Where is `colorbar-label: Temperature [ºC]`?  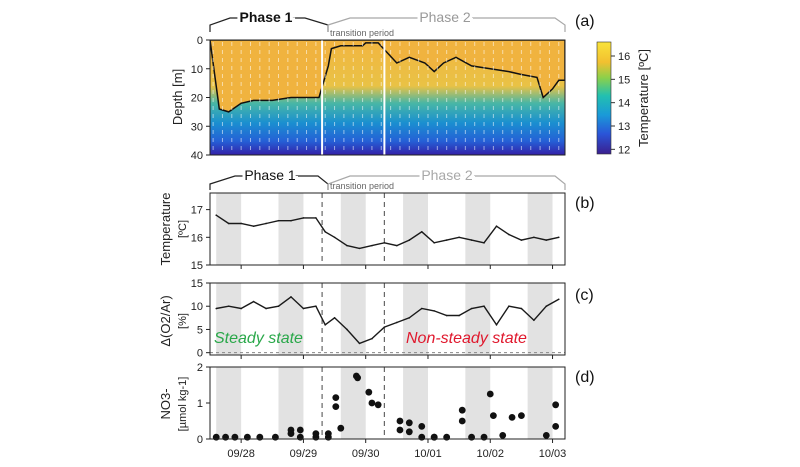 colorbar-label: Temperature [ºC] is located at coordinates (643, 98).